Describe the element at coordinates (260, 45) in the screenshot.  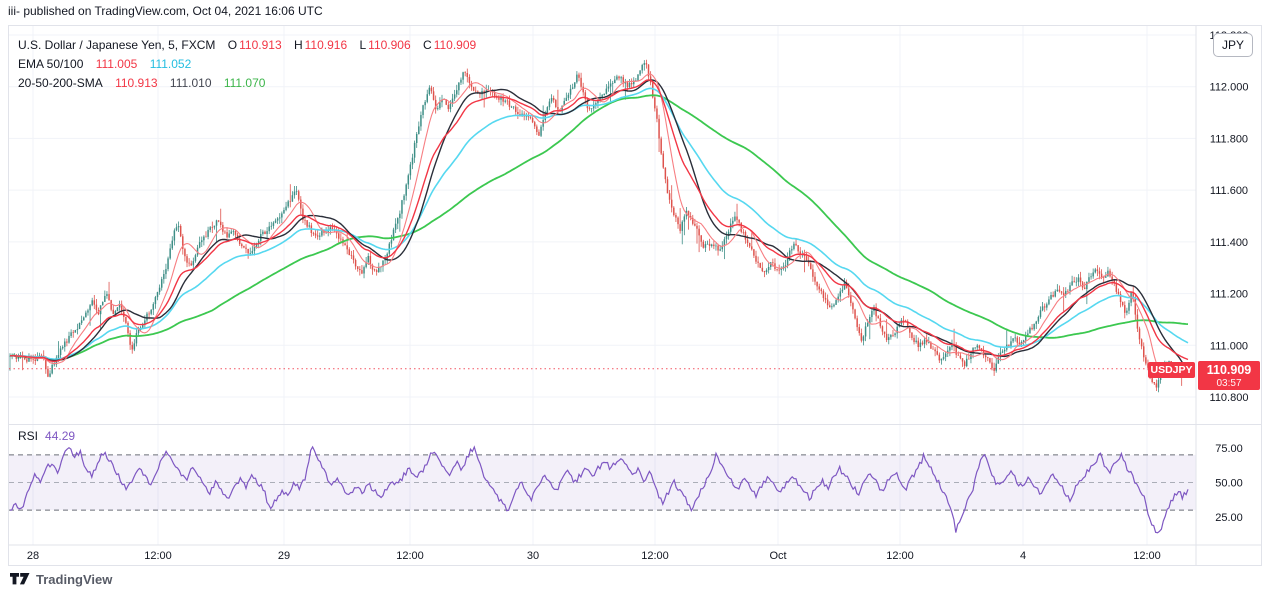
I see `open-value: 110.913` at that location.